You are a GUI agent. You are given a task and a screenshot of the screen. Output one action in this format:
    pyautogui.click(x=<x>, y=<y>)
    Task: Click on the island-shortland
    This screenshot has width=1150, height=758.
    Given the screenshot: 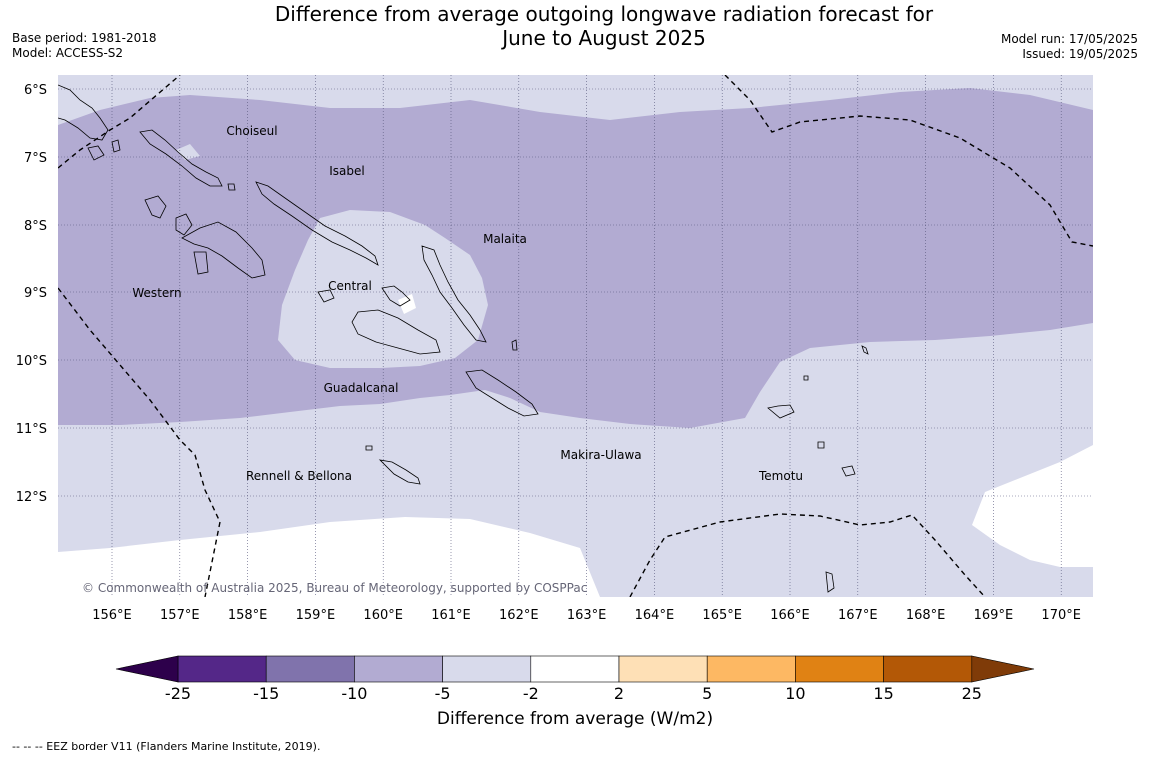 What is the action you would take?
    pyautogui.click(x=96, y=153)
    